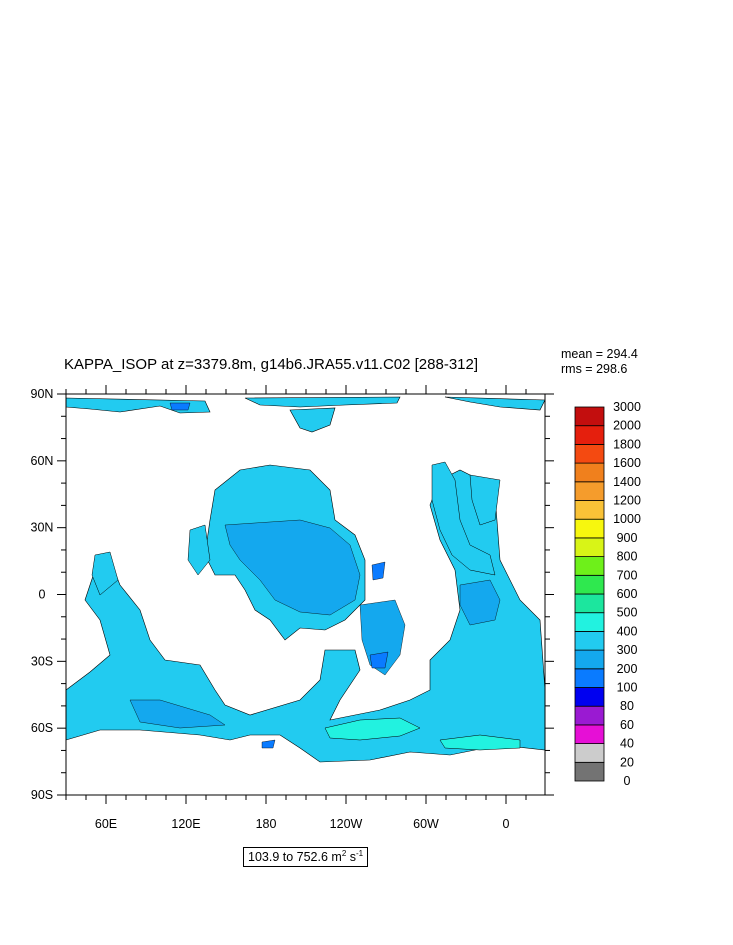 This screenshot has width=733, height=945. Describe the element at coordinates (506, 824) in the screenshot. I see `x-tick-label: 0` at that location.